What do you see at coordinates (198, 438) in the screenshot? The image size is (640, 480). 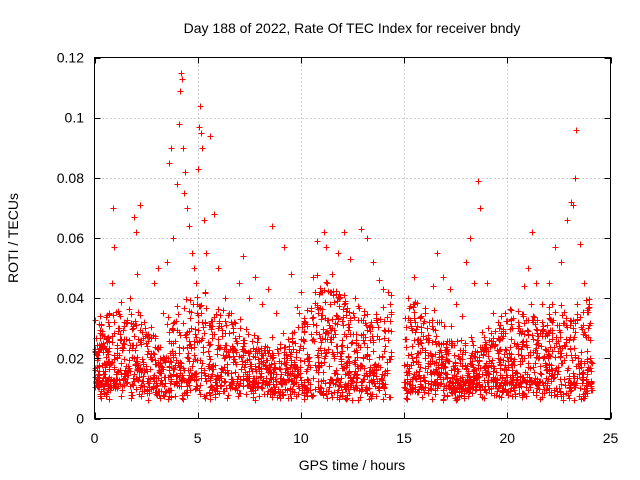 I see `x-tick-label: 5` at bounding box center [198, 438].